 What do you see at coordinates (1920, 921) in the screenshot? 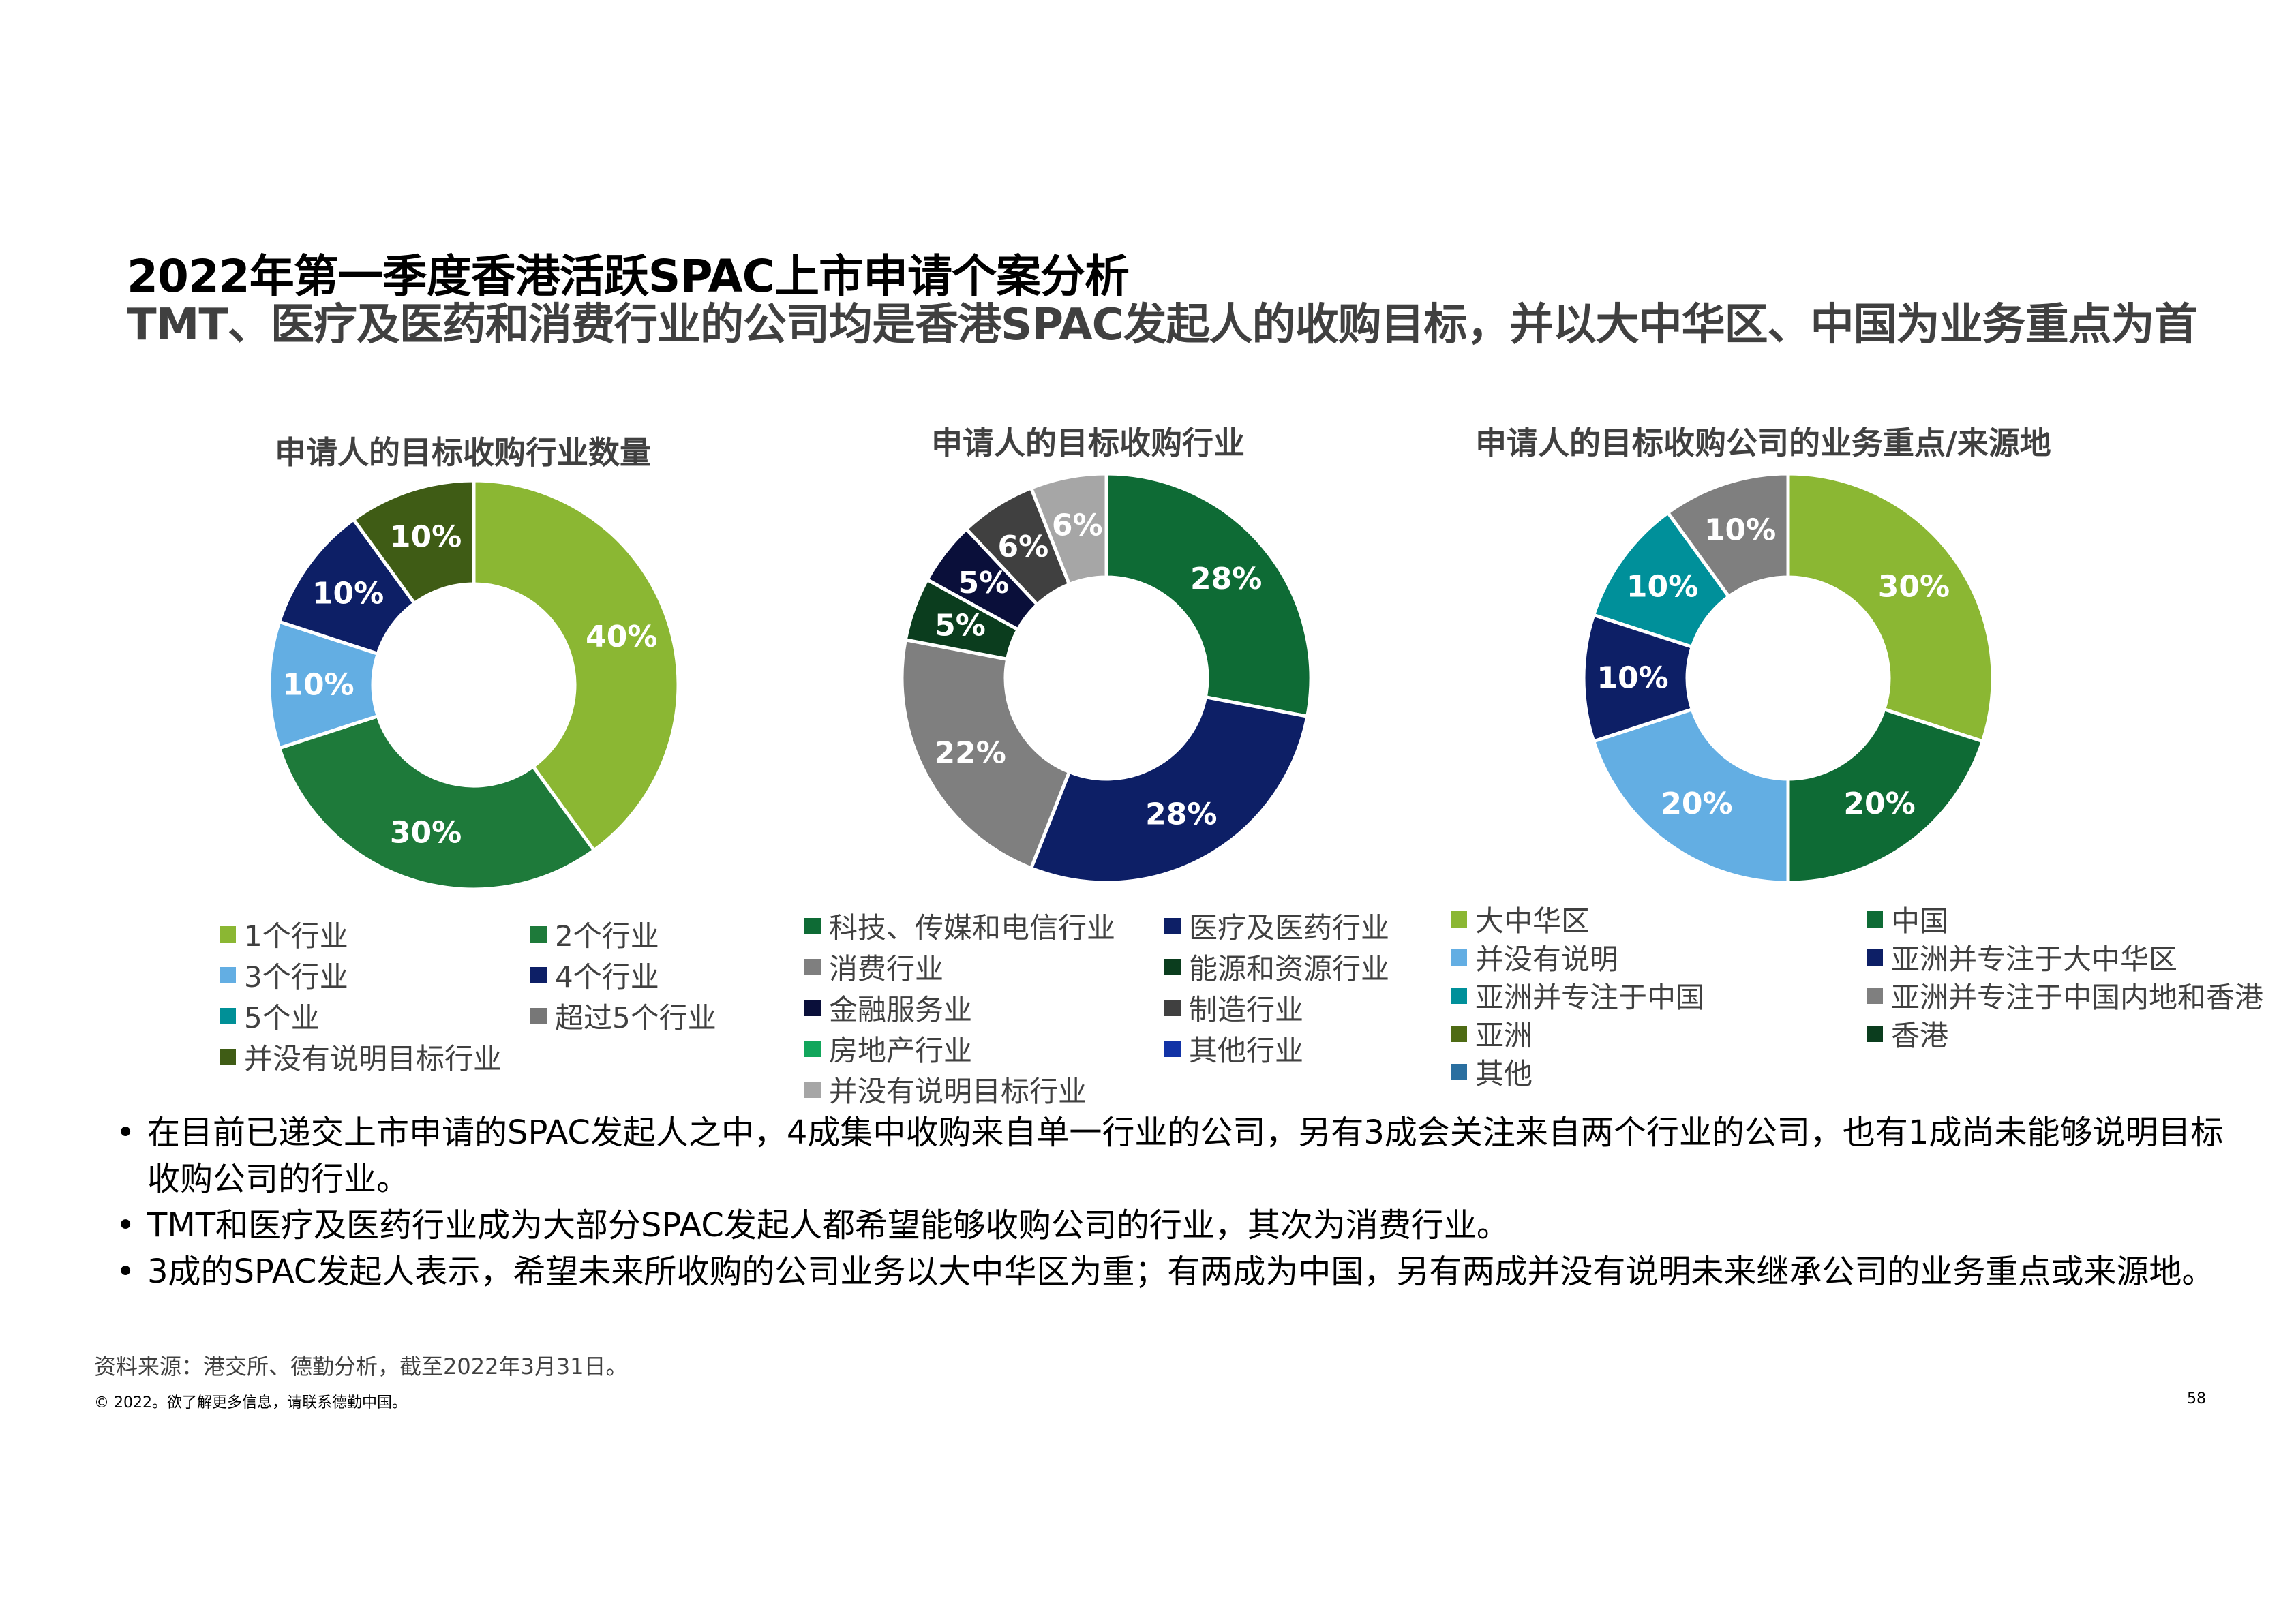
I see `legend-label: 中国` at bounding box center [1920, 921].